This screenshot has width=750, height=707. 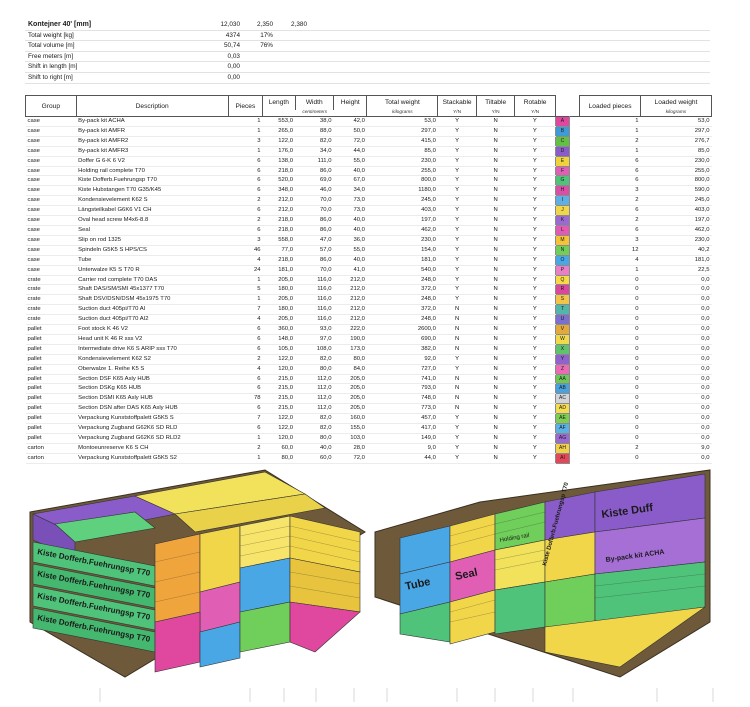 What do you see at coordinates (152, 270) in the screenshot?
I see `description-cell: Unterwalze K5 S T70 R` at bounding box center [152, 270].